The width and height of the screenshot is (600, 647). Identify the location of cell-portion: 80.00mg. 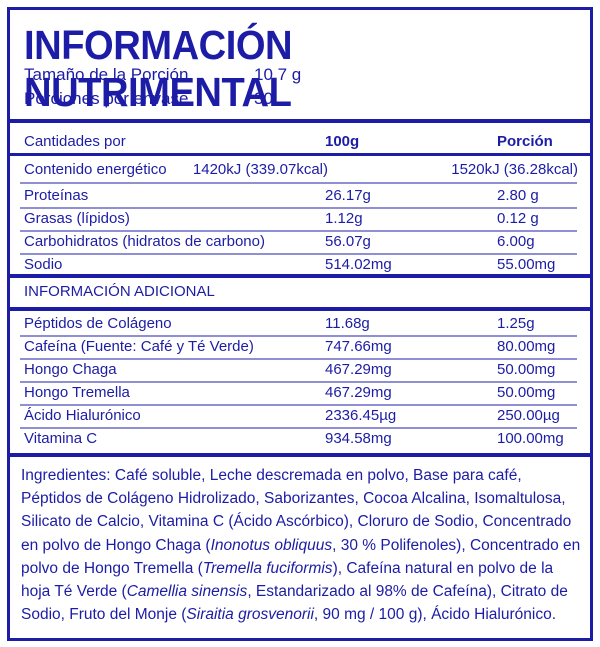
(526, 346).